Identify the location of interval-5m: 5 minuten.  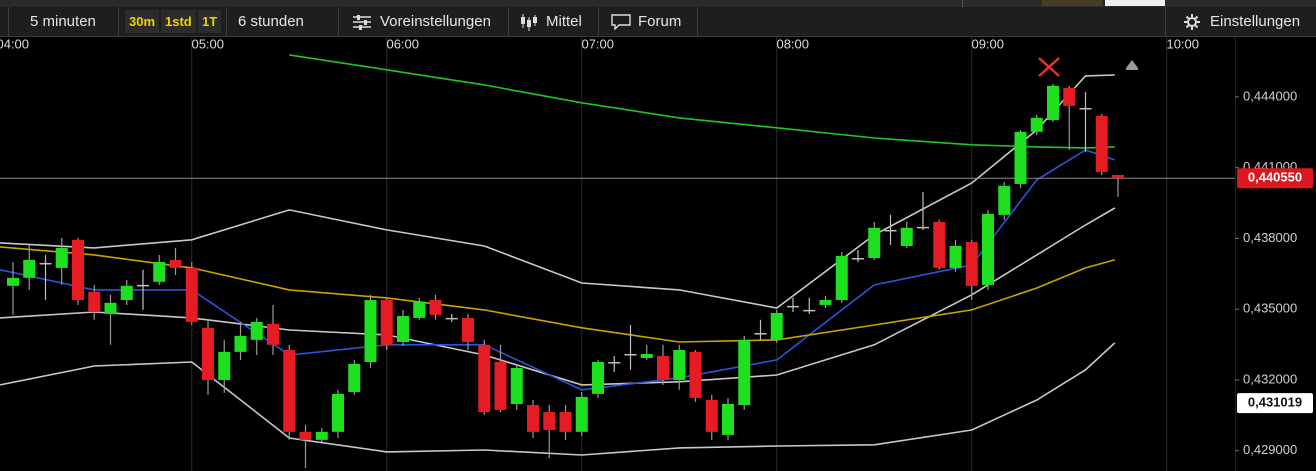
(63, 21).